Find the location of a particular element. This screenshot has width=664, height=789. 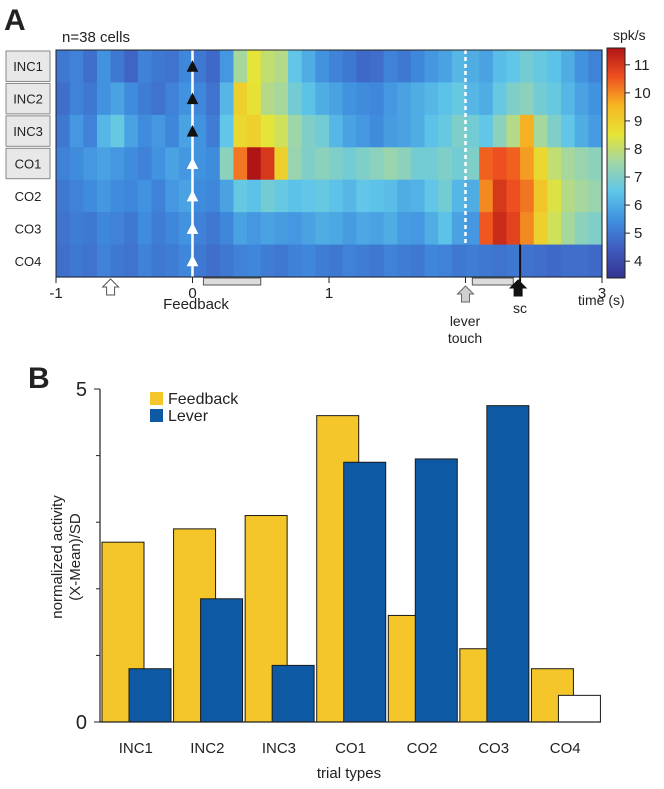

cell-count-annotation: n=38 cells is located at coordinates (96, 37).